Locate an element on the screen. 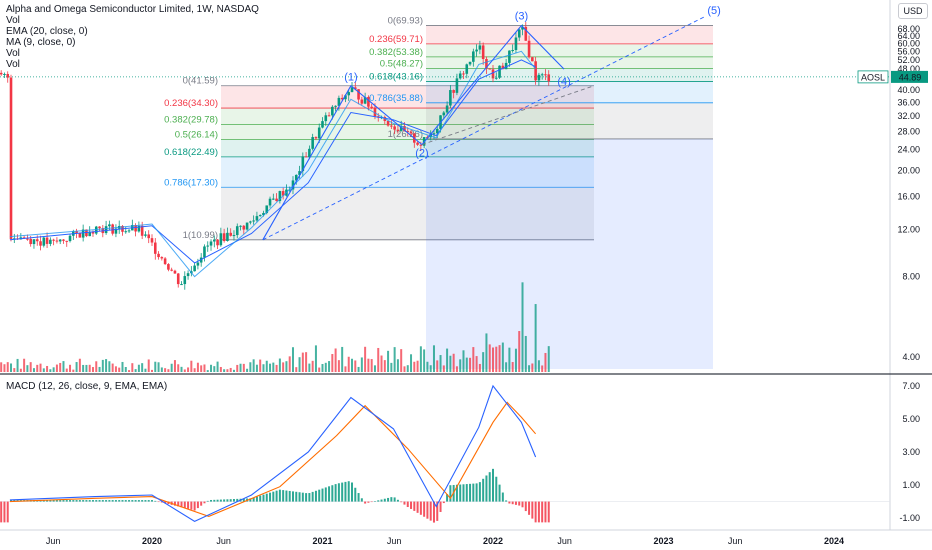 This screenshot has height=550, width=932. macd-line is located at coordinates (273, 453).